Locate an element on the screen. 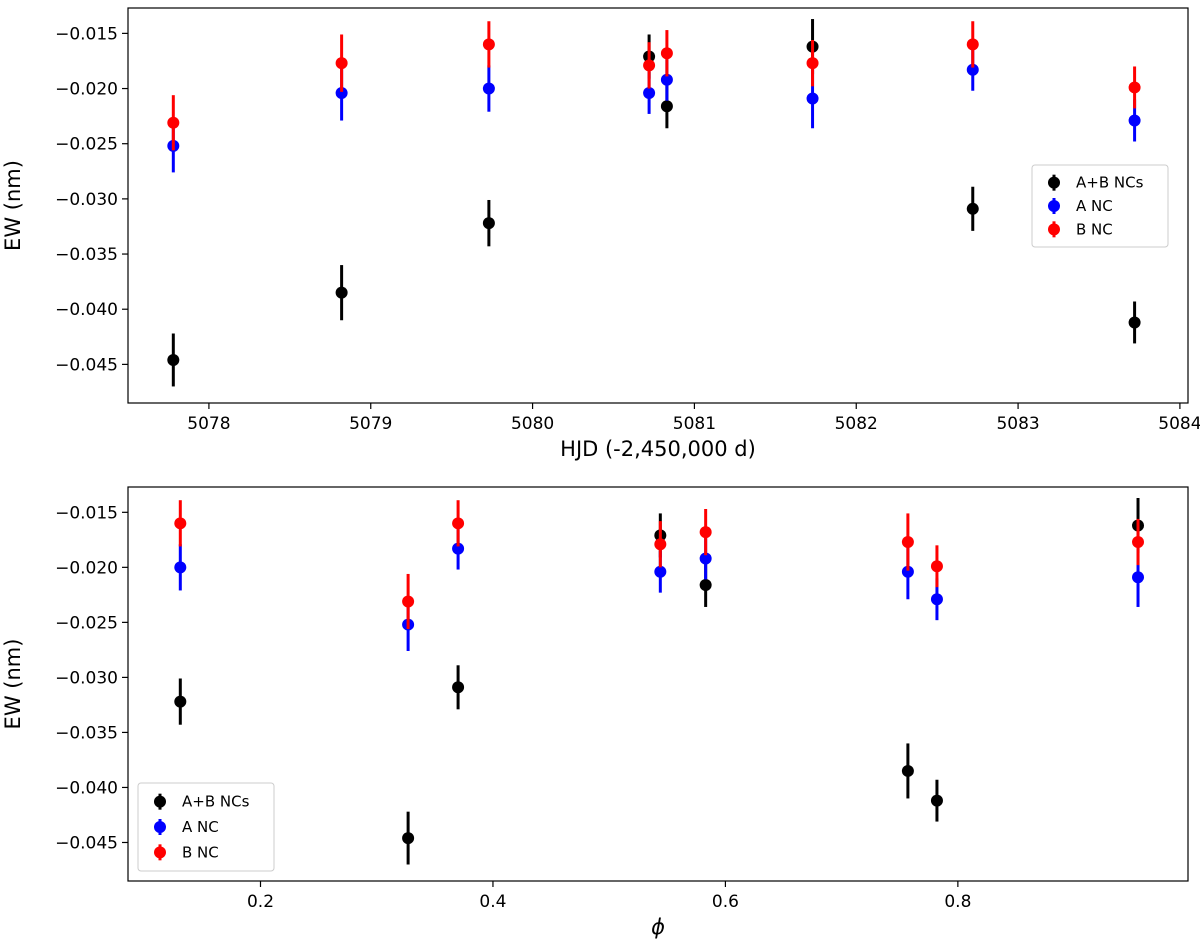 The height and width of the screenshot is (946, 1200). x-tick-label: 0.4 is located at coordinates (492, 902).